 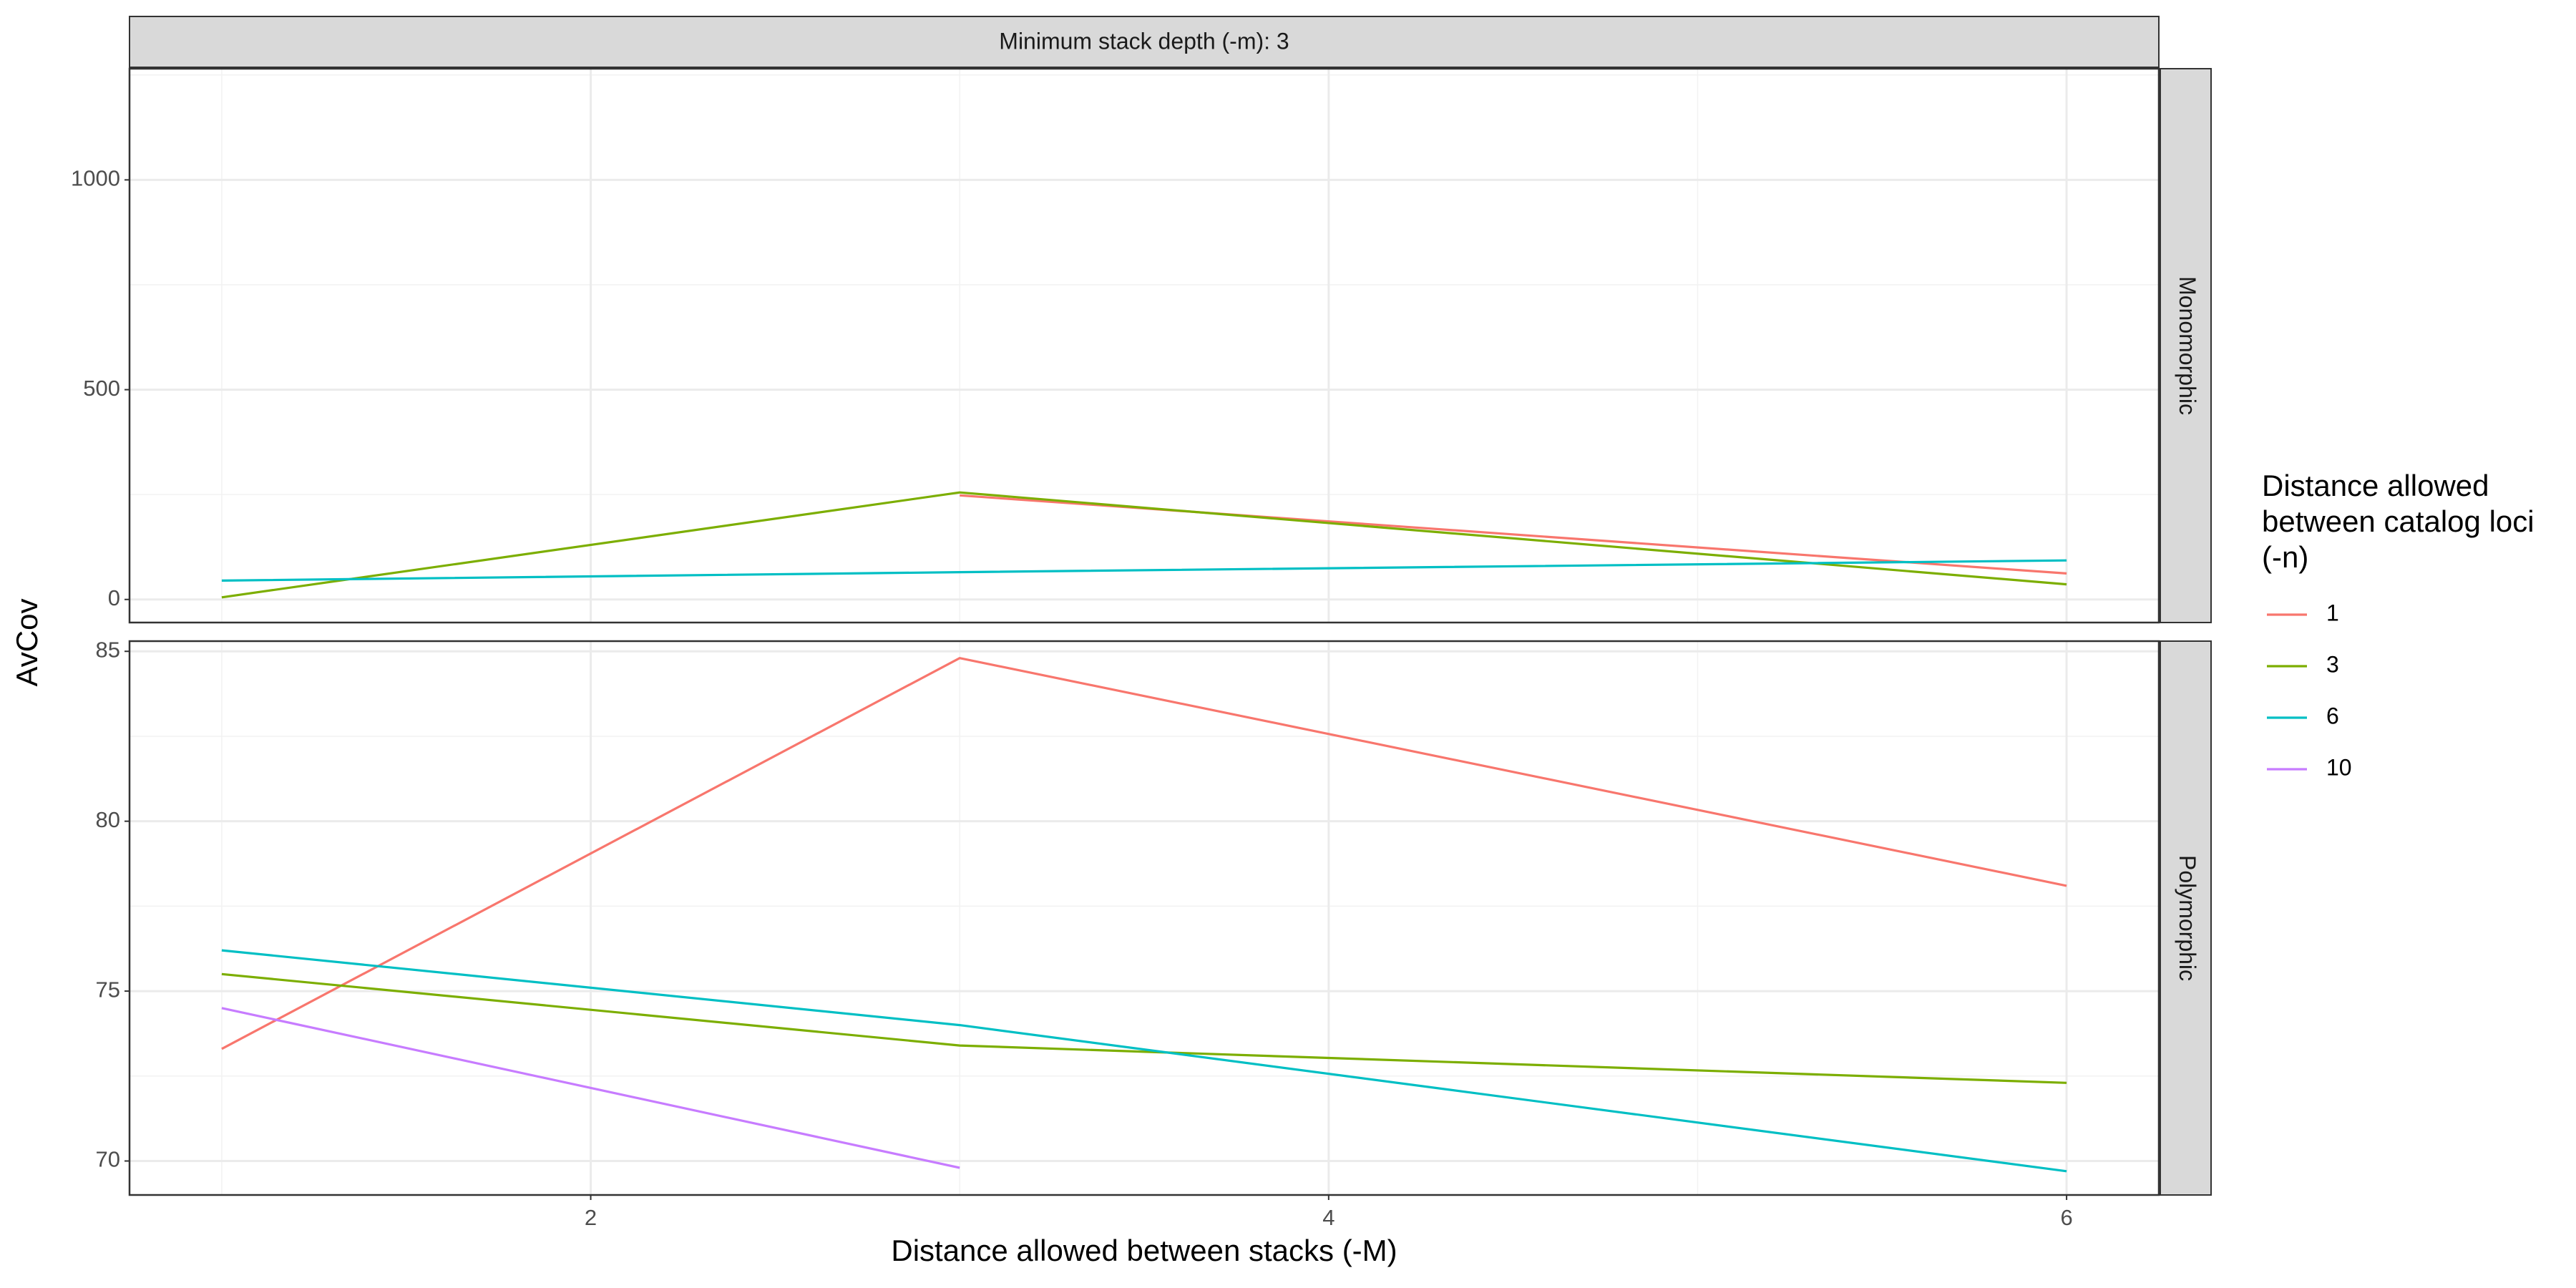 What do you see at coordinates (2285, 557) in the screenshot?
I see `legend-title-line-3: (-n)` at bounding box center [2285, 557].